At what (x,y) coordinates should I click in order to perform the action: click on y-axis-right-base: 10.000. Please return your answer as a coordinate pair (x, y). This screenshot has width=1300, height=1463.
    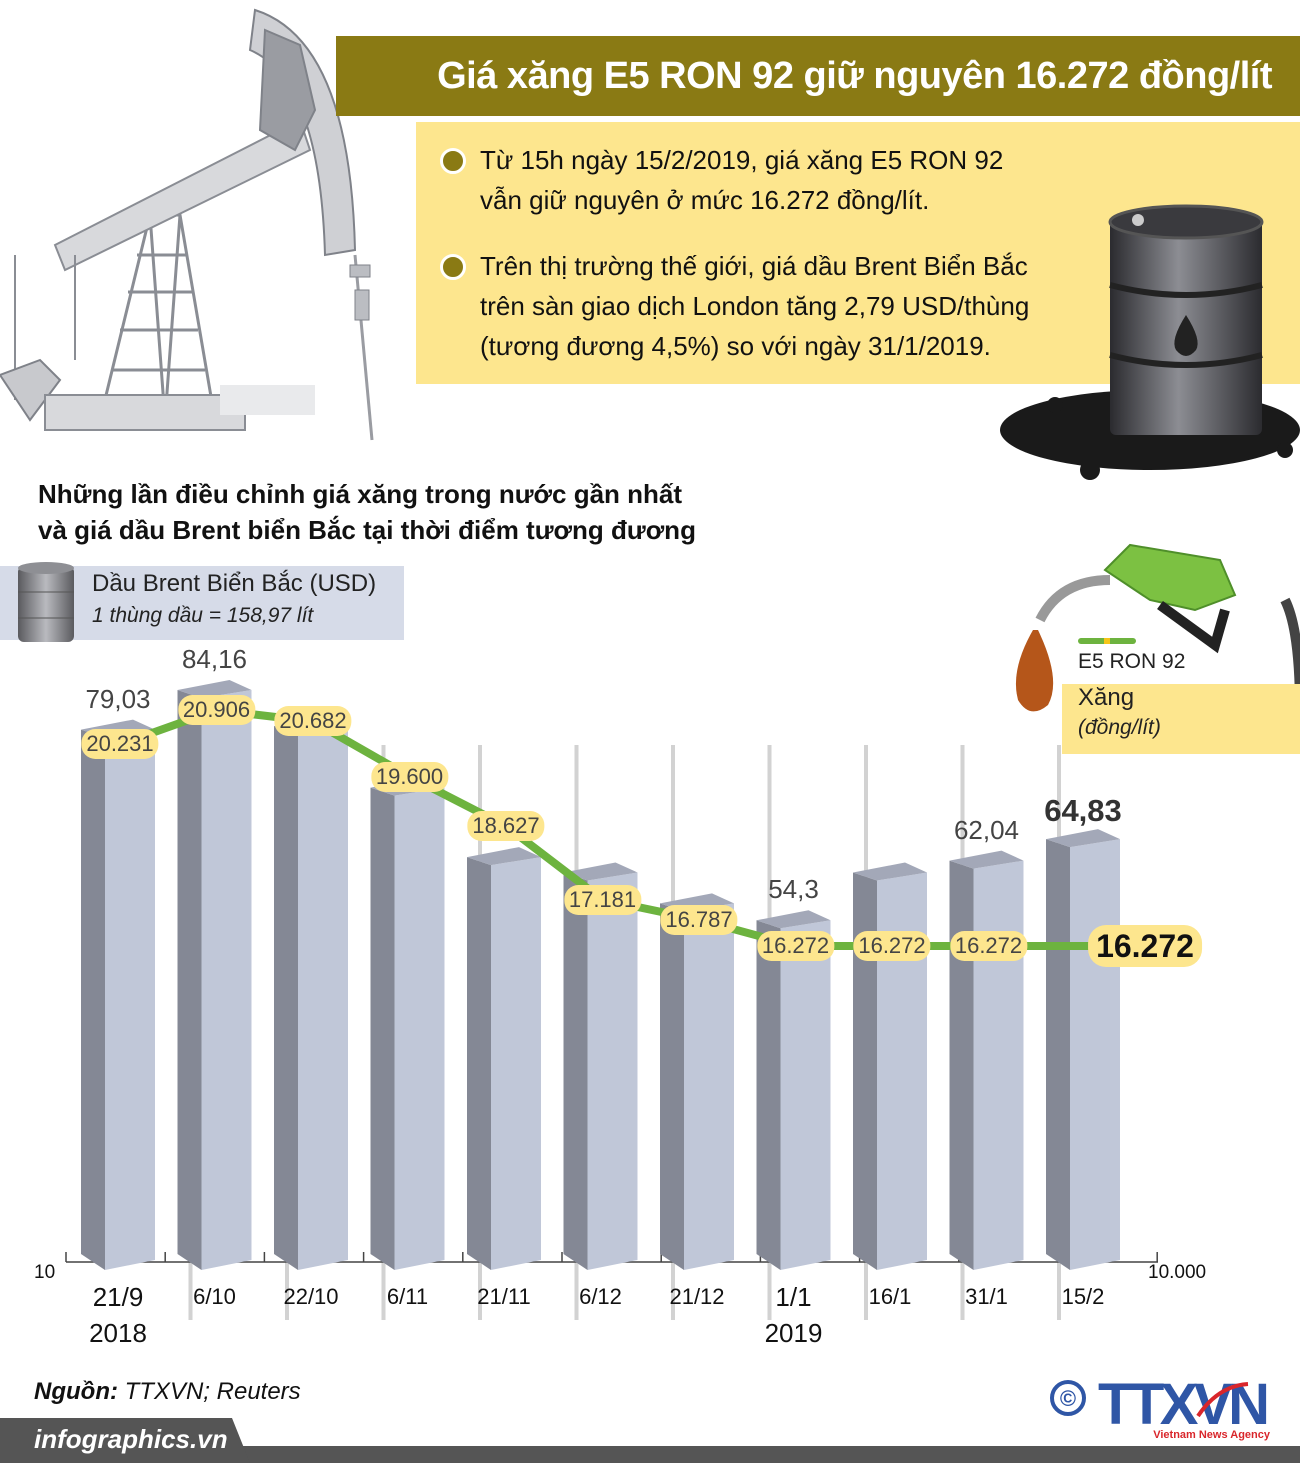
    Looking at the image, I should click on (1177, 1272).